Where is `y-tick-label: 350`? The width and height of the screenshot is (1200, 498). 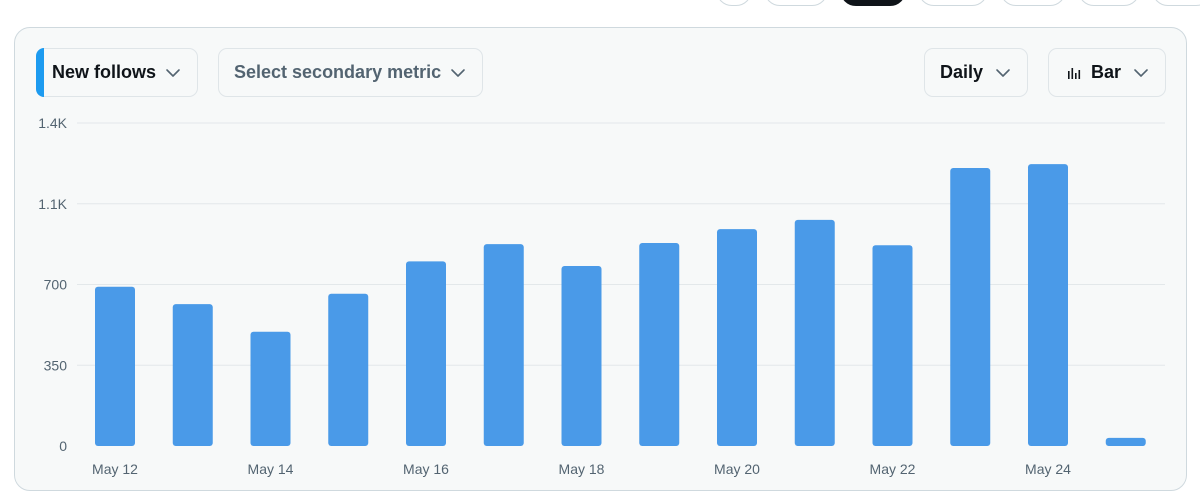 y-tick-label: 350 is located at coordinates (56, 365).